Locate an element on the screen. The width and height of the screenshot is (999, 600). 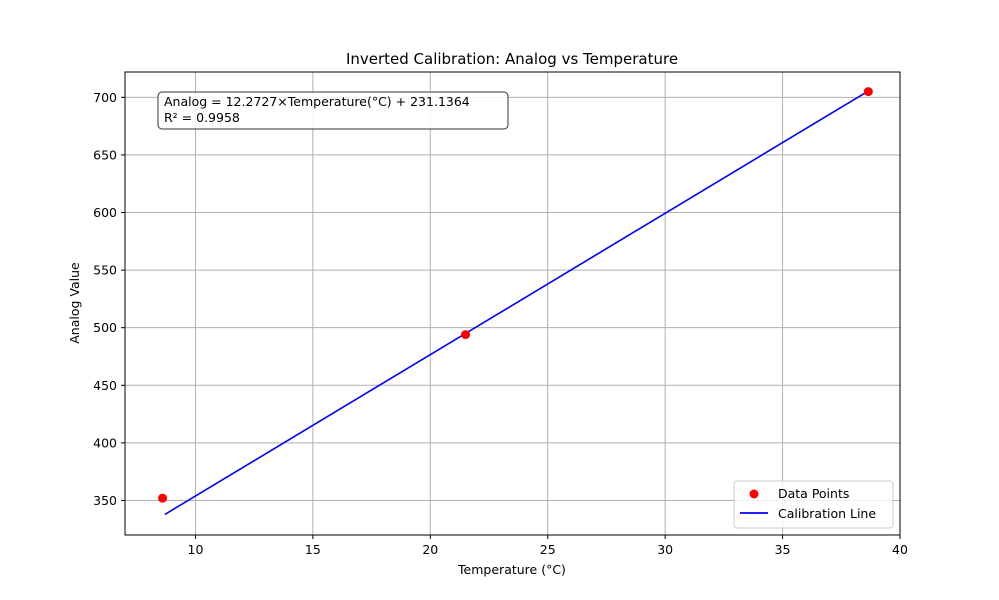
x-axis-ticks: 10 15 20 25 30 35 40 is located at coordinates (548, 546).